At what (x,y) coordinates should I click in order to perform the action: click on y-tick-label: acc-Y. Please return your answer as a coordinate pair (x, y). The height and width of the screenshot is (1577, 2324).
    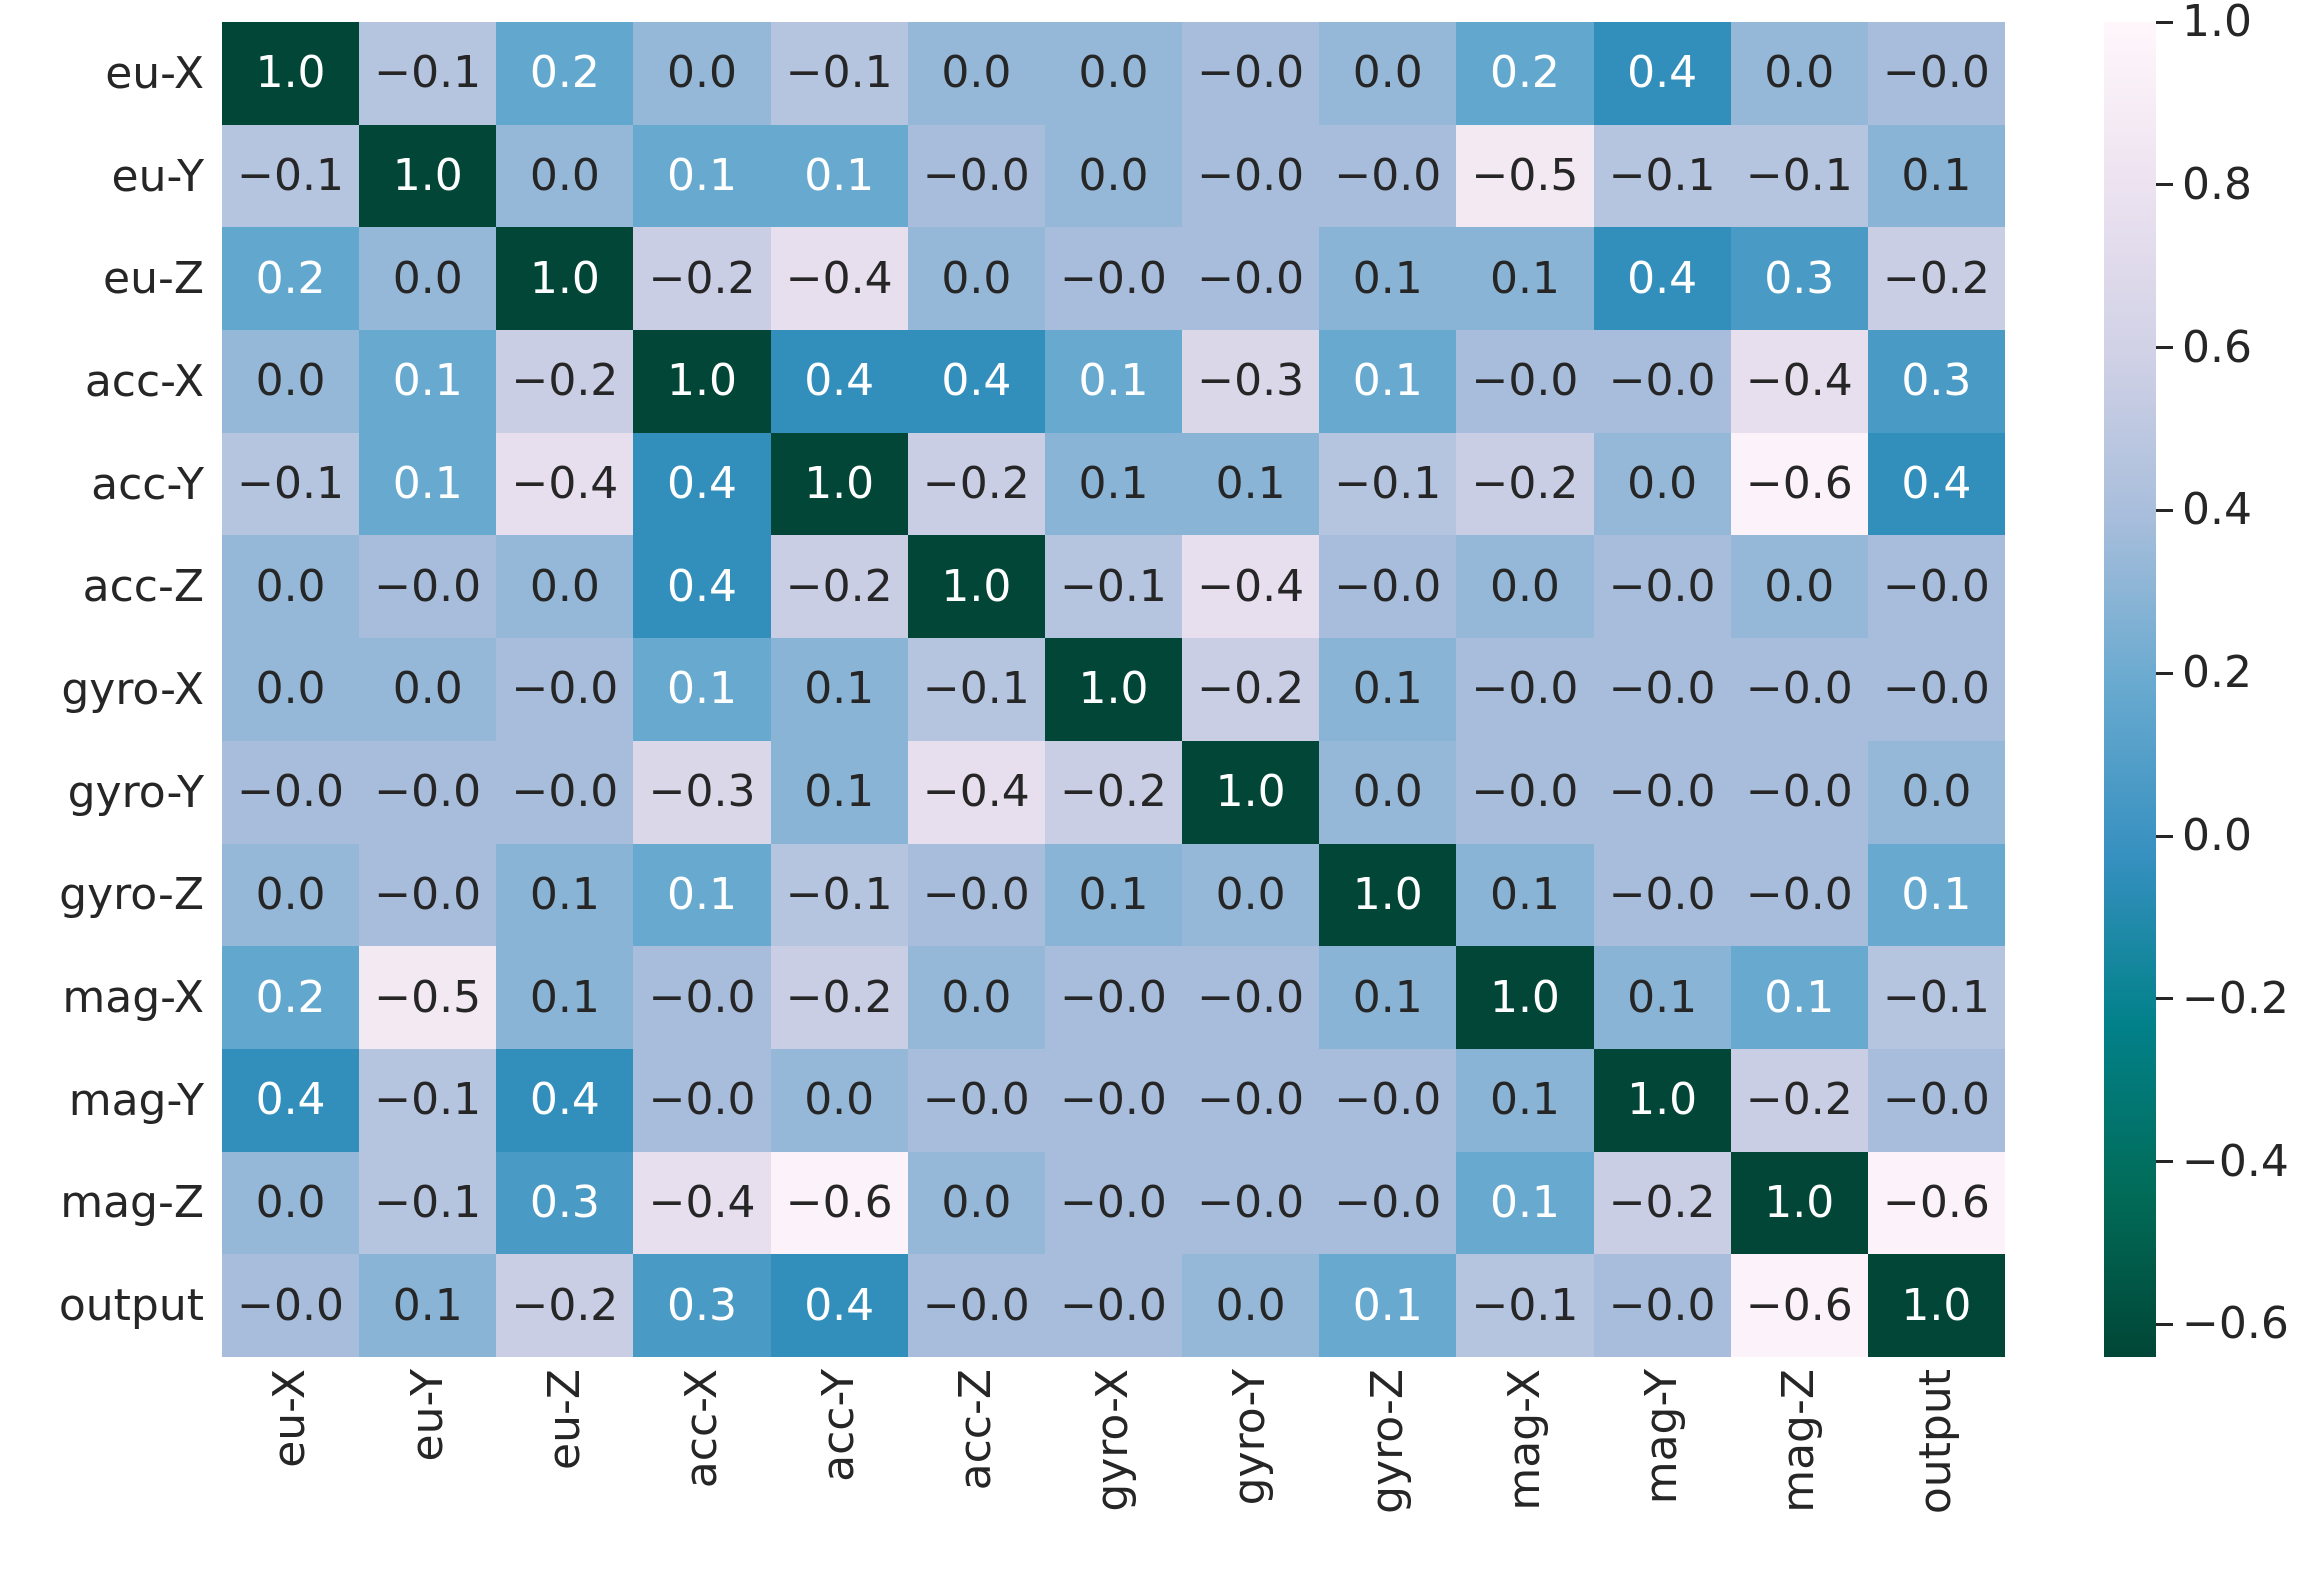
    Looking at the image, I should click on (147, 484).